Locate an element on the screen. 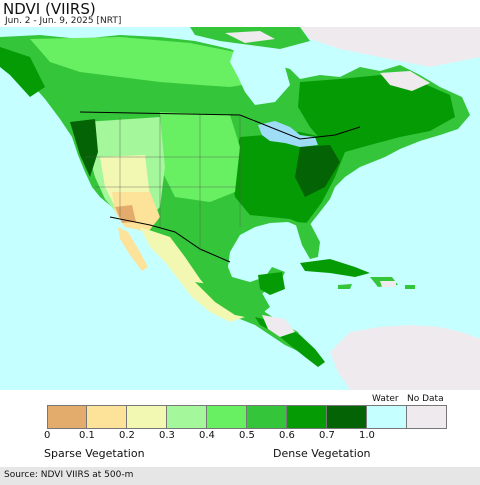 This screenshot has height=485, width=480. sparse-vegetation-label: Sparse Vegetation is located at coordinates (94, 453).